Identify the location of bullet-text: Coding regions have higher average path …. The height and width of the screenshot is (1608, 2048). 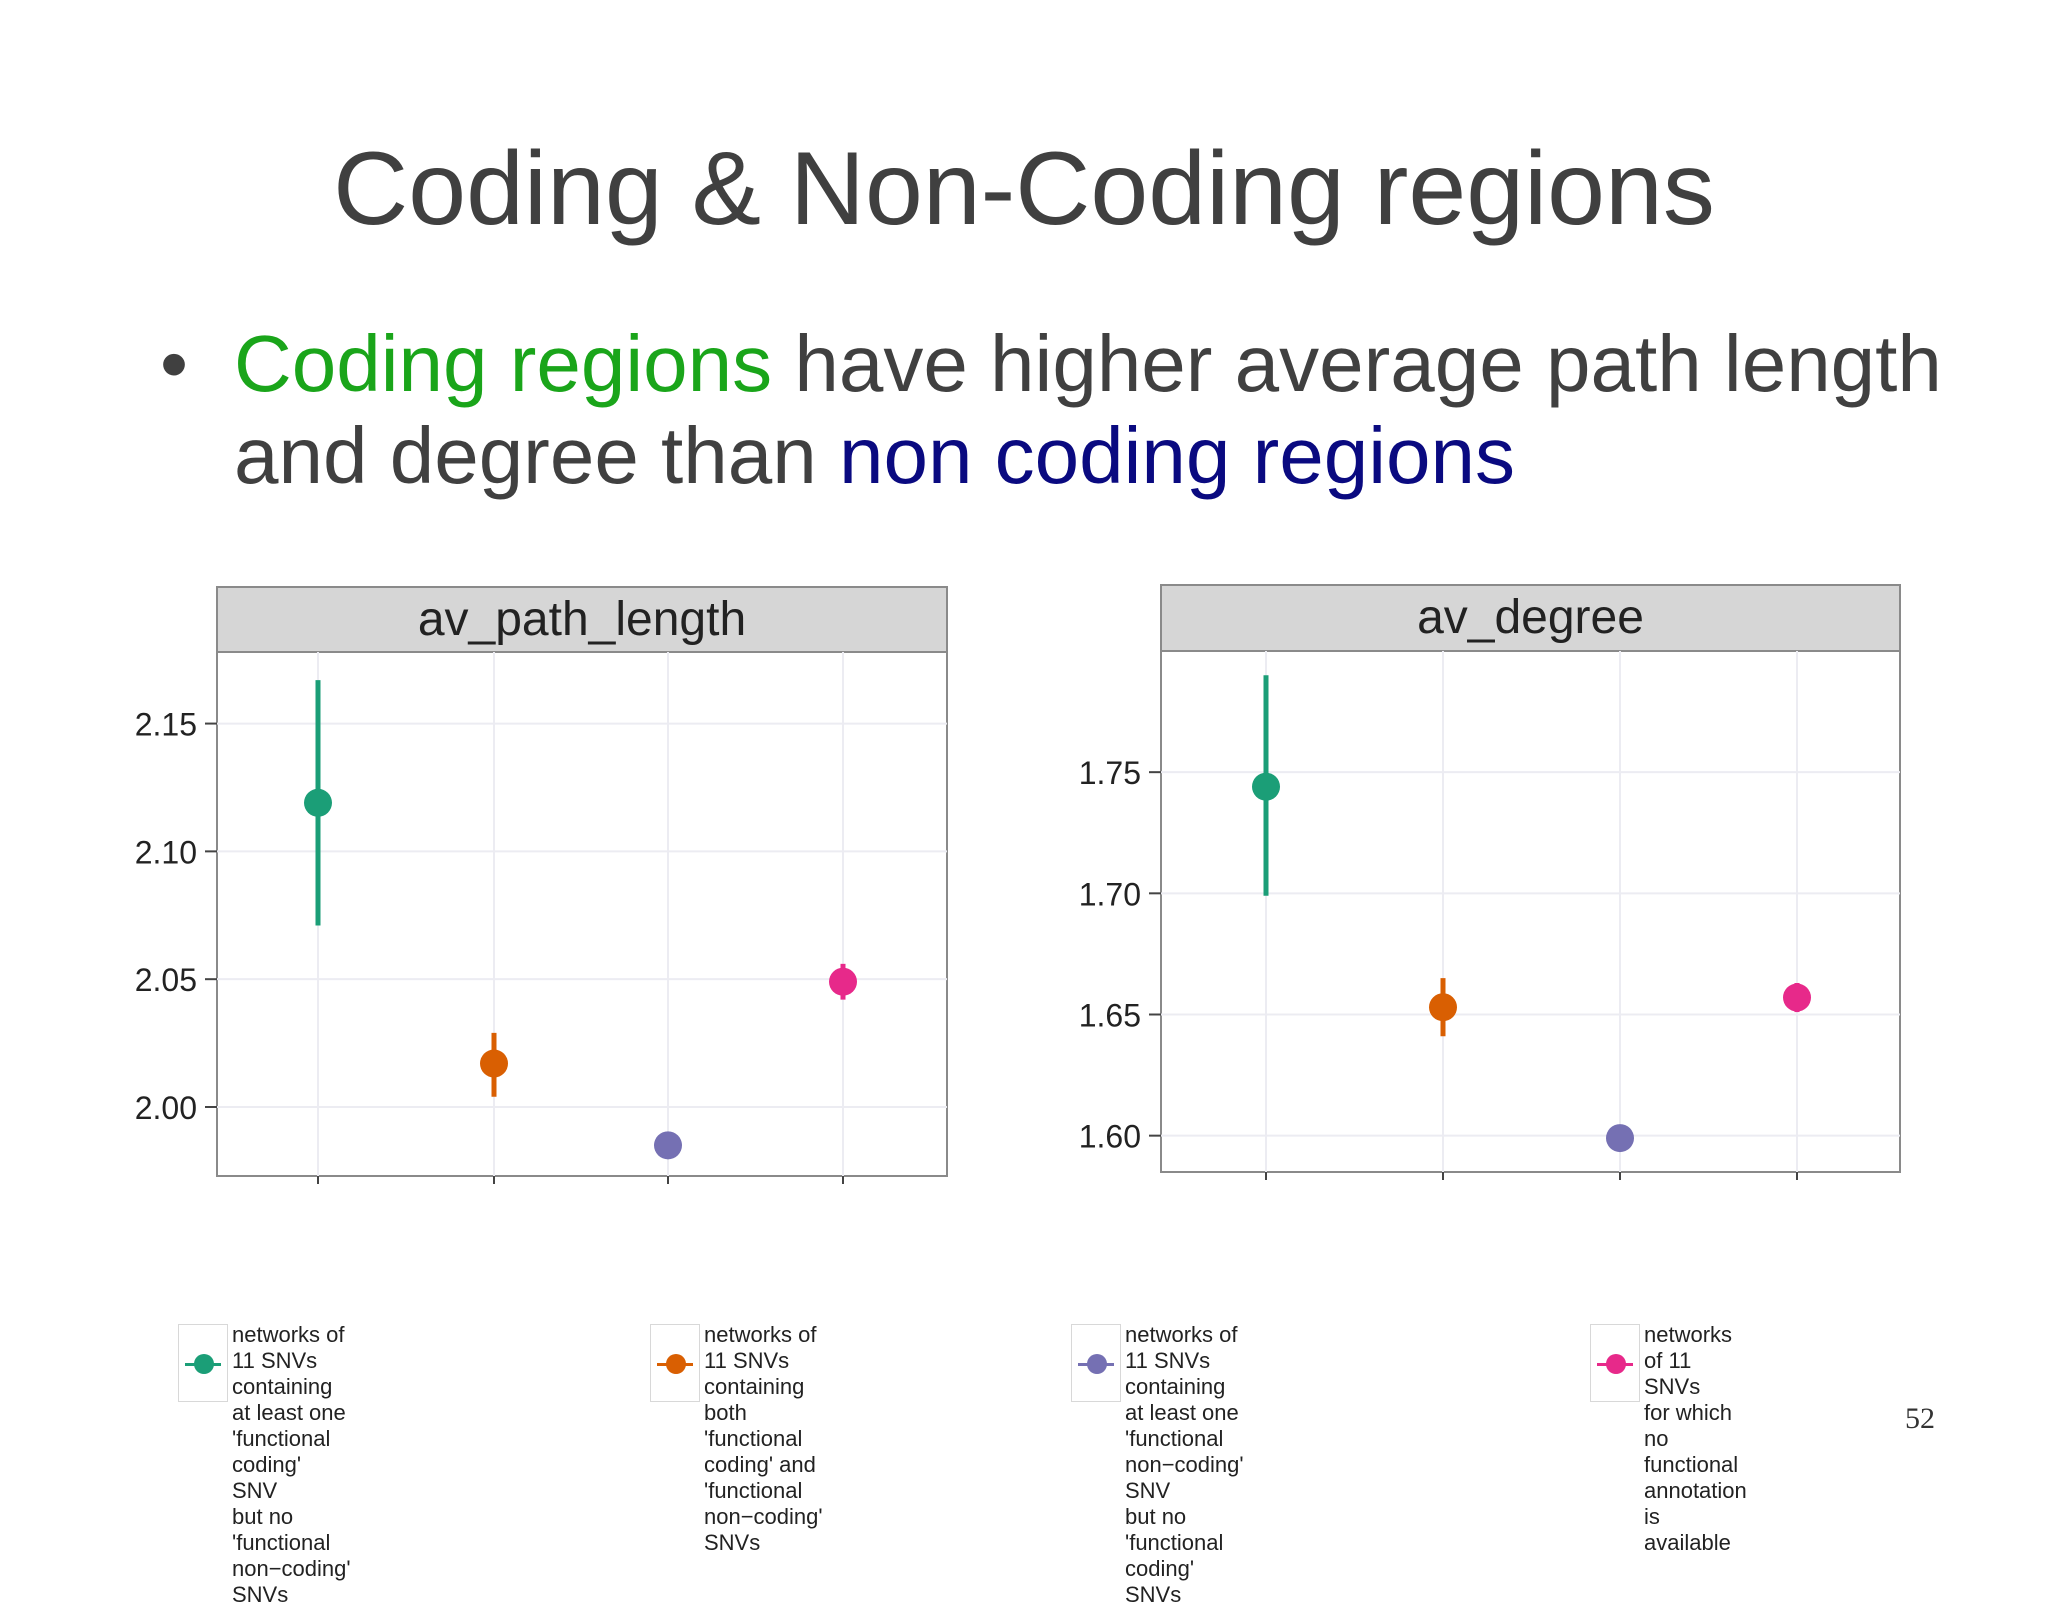
(1134, 410).